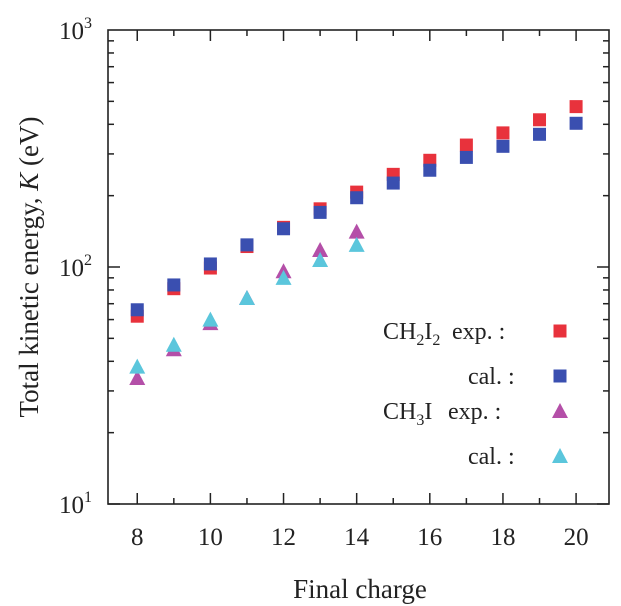 The width and height of the screenshot is (621, 606). What do you see at coordinates (475, 394) in the screenshot?
I see `legend: CH2I2 exp. : cal. : CH3I exp. : cal. :` at bounding box center [475, 394].